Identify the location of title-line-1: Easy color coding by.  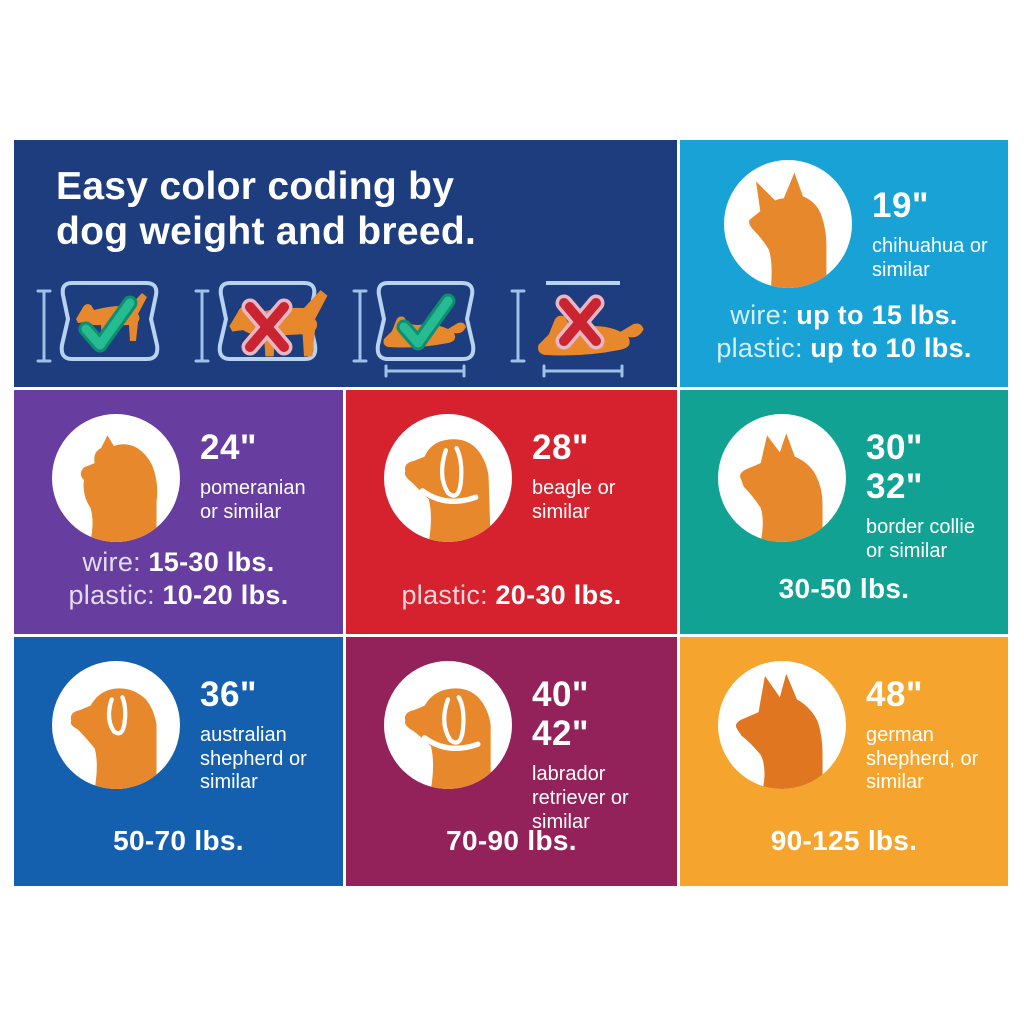
(255, 186).